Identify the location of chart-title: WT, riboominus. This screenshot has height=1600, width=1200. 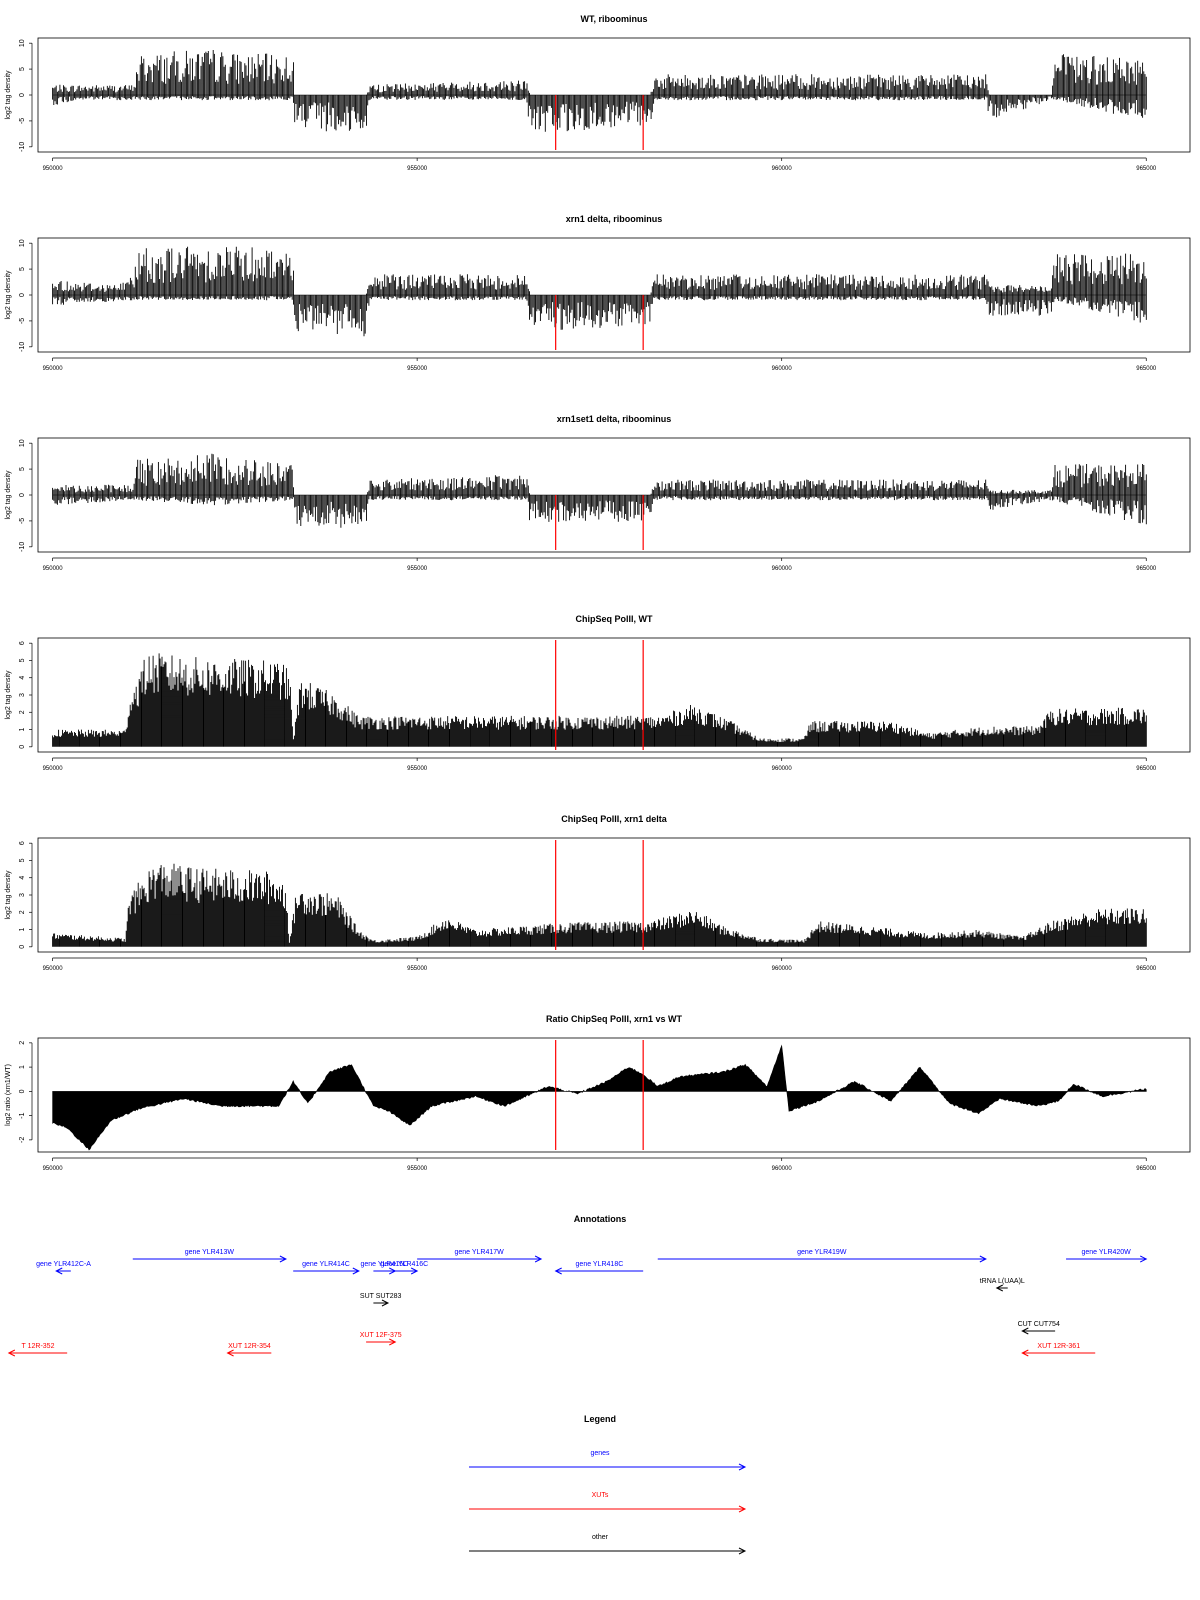
(614, 19).